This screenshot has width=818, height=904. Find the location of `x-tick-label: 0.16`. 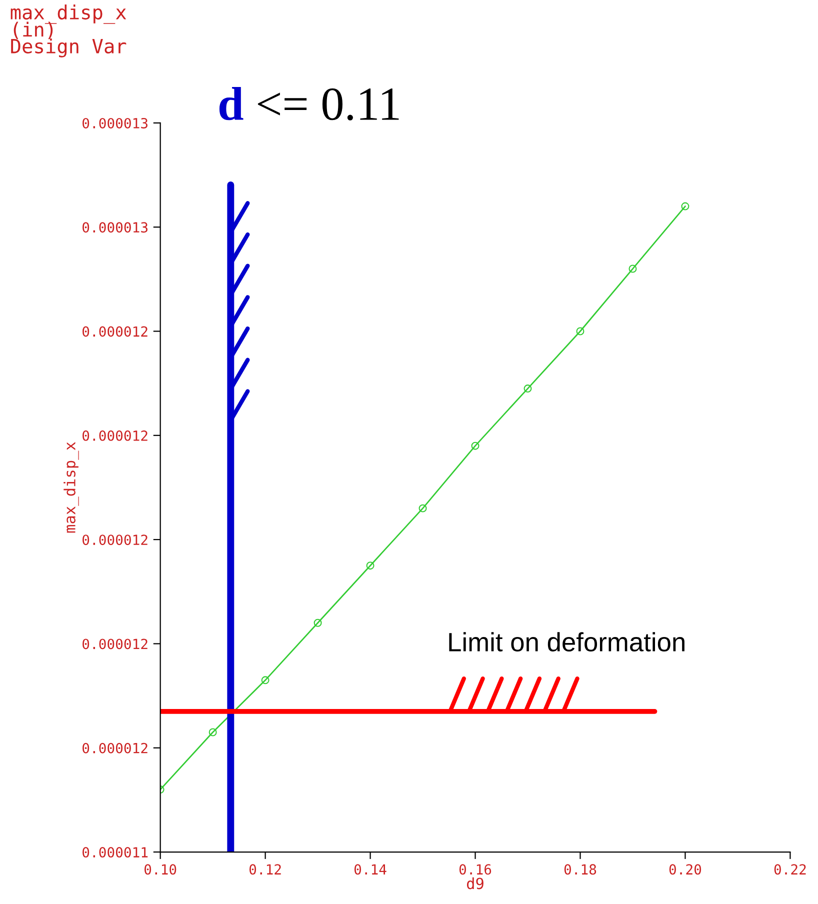

x-tick-label: 0.16 is located at coordinates (475, 869).